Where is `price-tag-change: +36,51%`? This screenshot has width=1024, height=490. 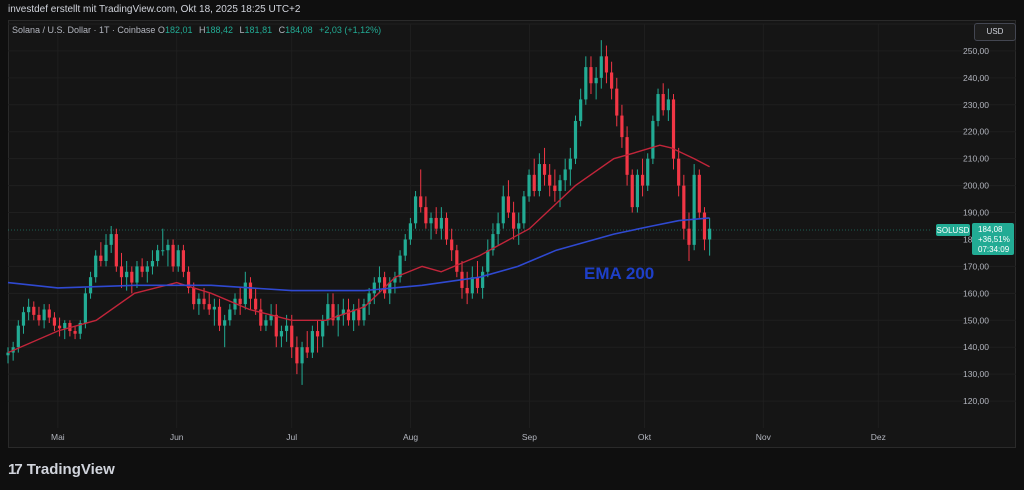
price-tag-change: +36,51% is located at coordinates (994, 239).